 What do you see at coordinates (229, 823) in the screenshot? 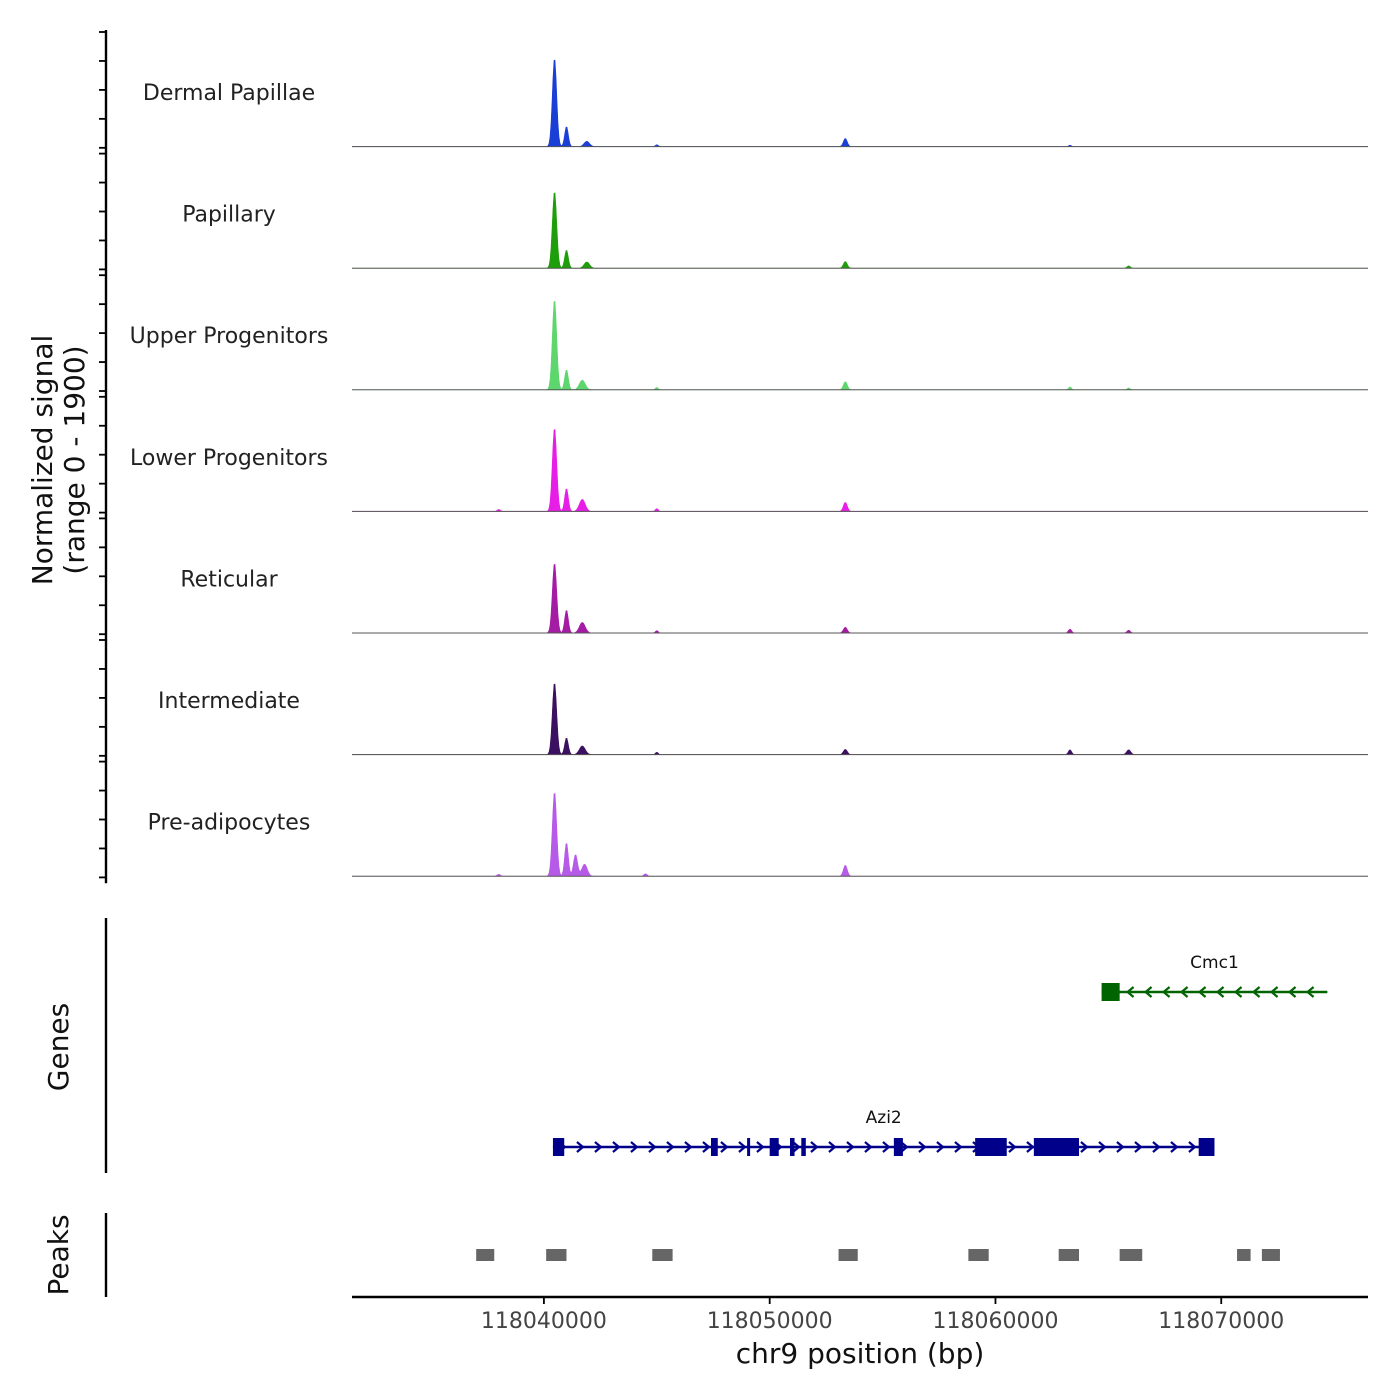
I see `track-label: Pre-adipocytes` at bounding box center [229, 823].